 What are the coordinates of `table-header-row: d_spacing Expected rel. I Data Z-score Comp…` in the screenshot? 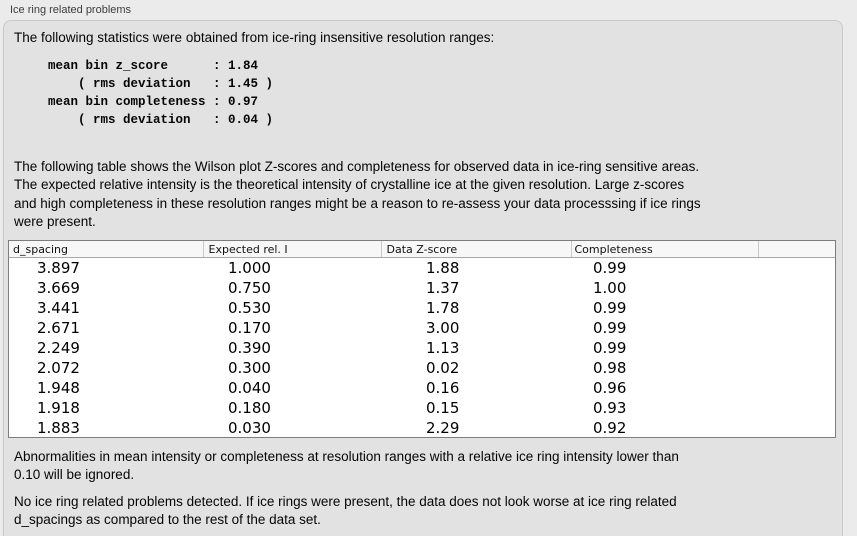 It's located at (422, 249).